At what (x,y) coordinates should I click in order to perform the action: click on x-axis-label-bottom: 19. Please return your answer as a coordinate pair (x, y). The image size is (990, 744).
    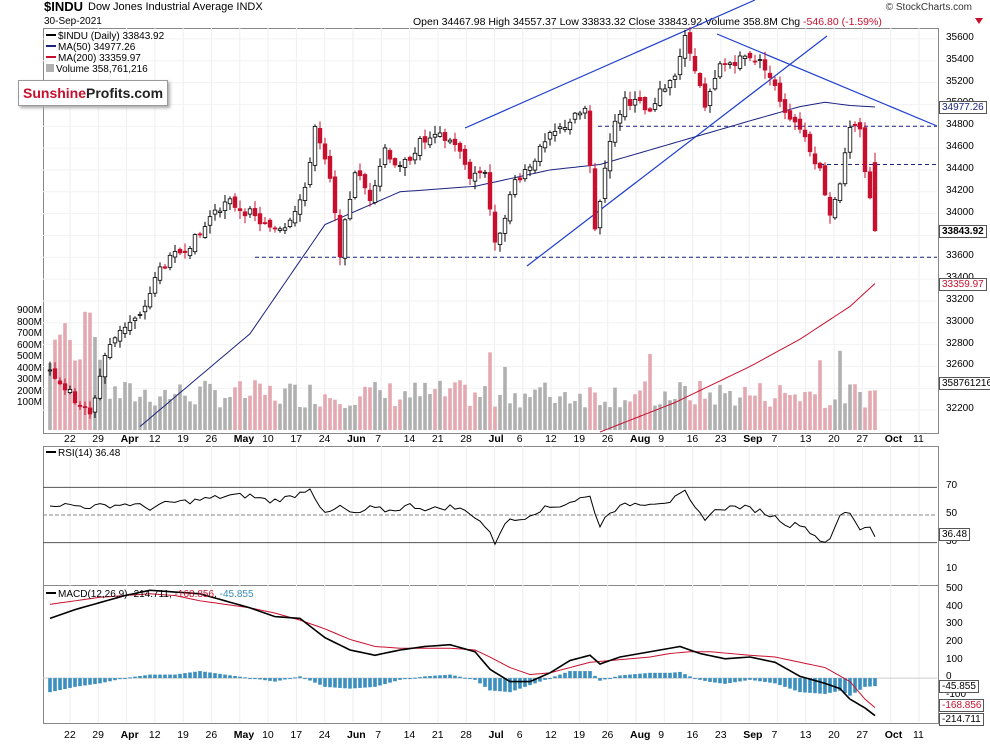
    Looking at the image, I should click on (183, 735).